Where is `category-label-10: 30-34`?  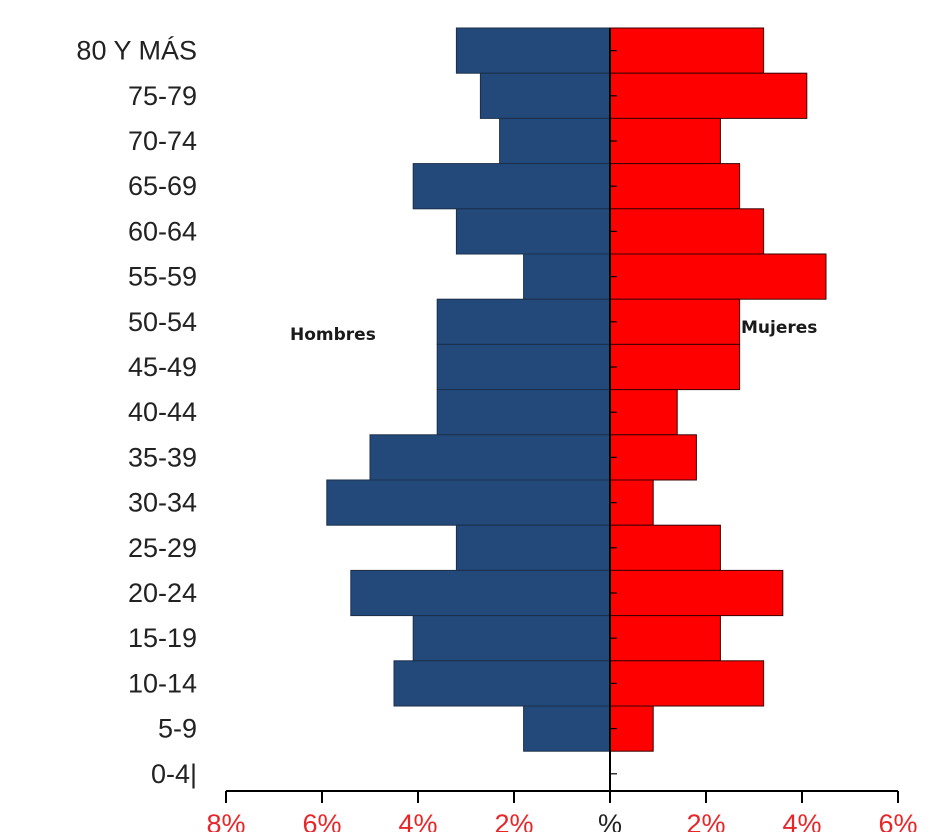 category-label-10: 30-34 is located at coordinates (162, 503).